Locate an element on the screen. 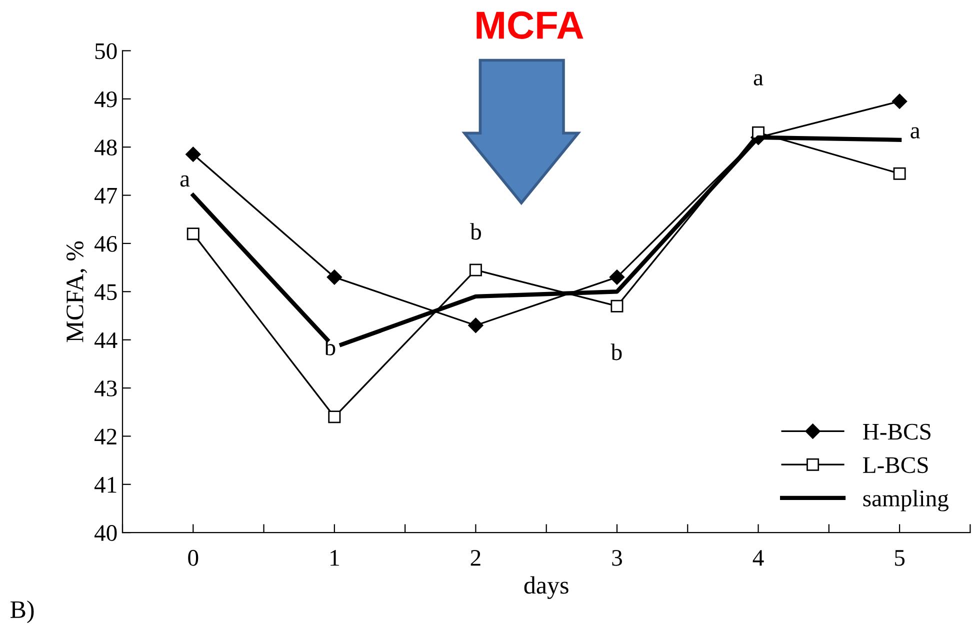 This screenshot has width=980, height=634. y-tick-label: 41 is located at coordinates (105, 484).